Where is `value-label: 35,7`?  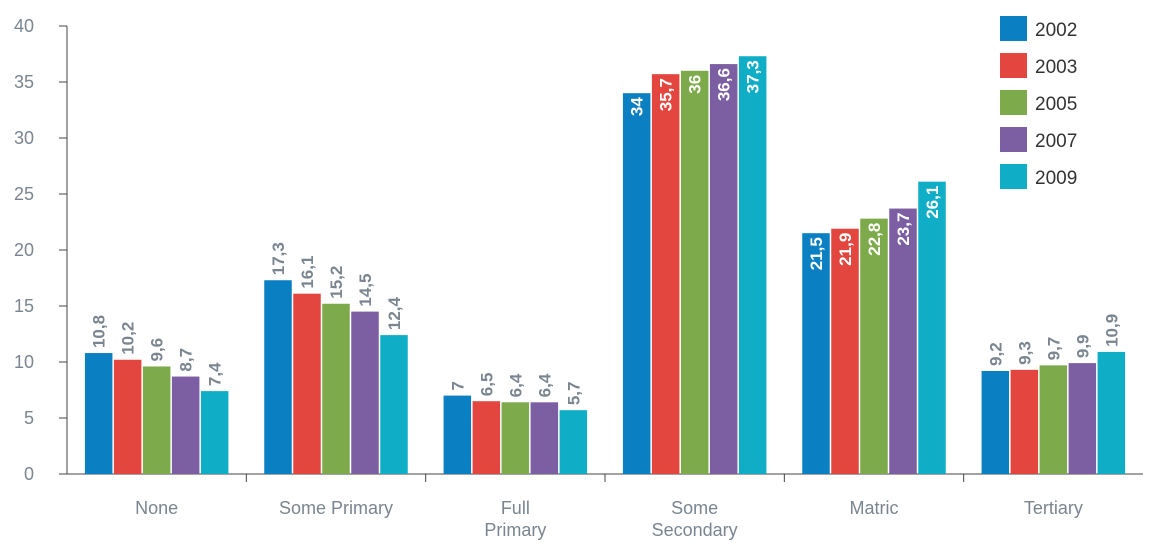 value-label: 35,7 is located at coordinates (666, 94).